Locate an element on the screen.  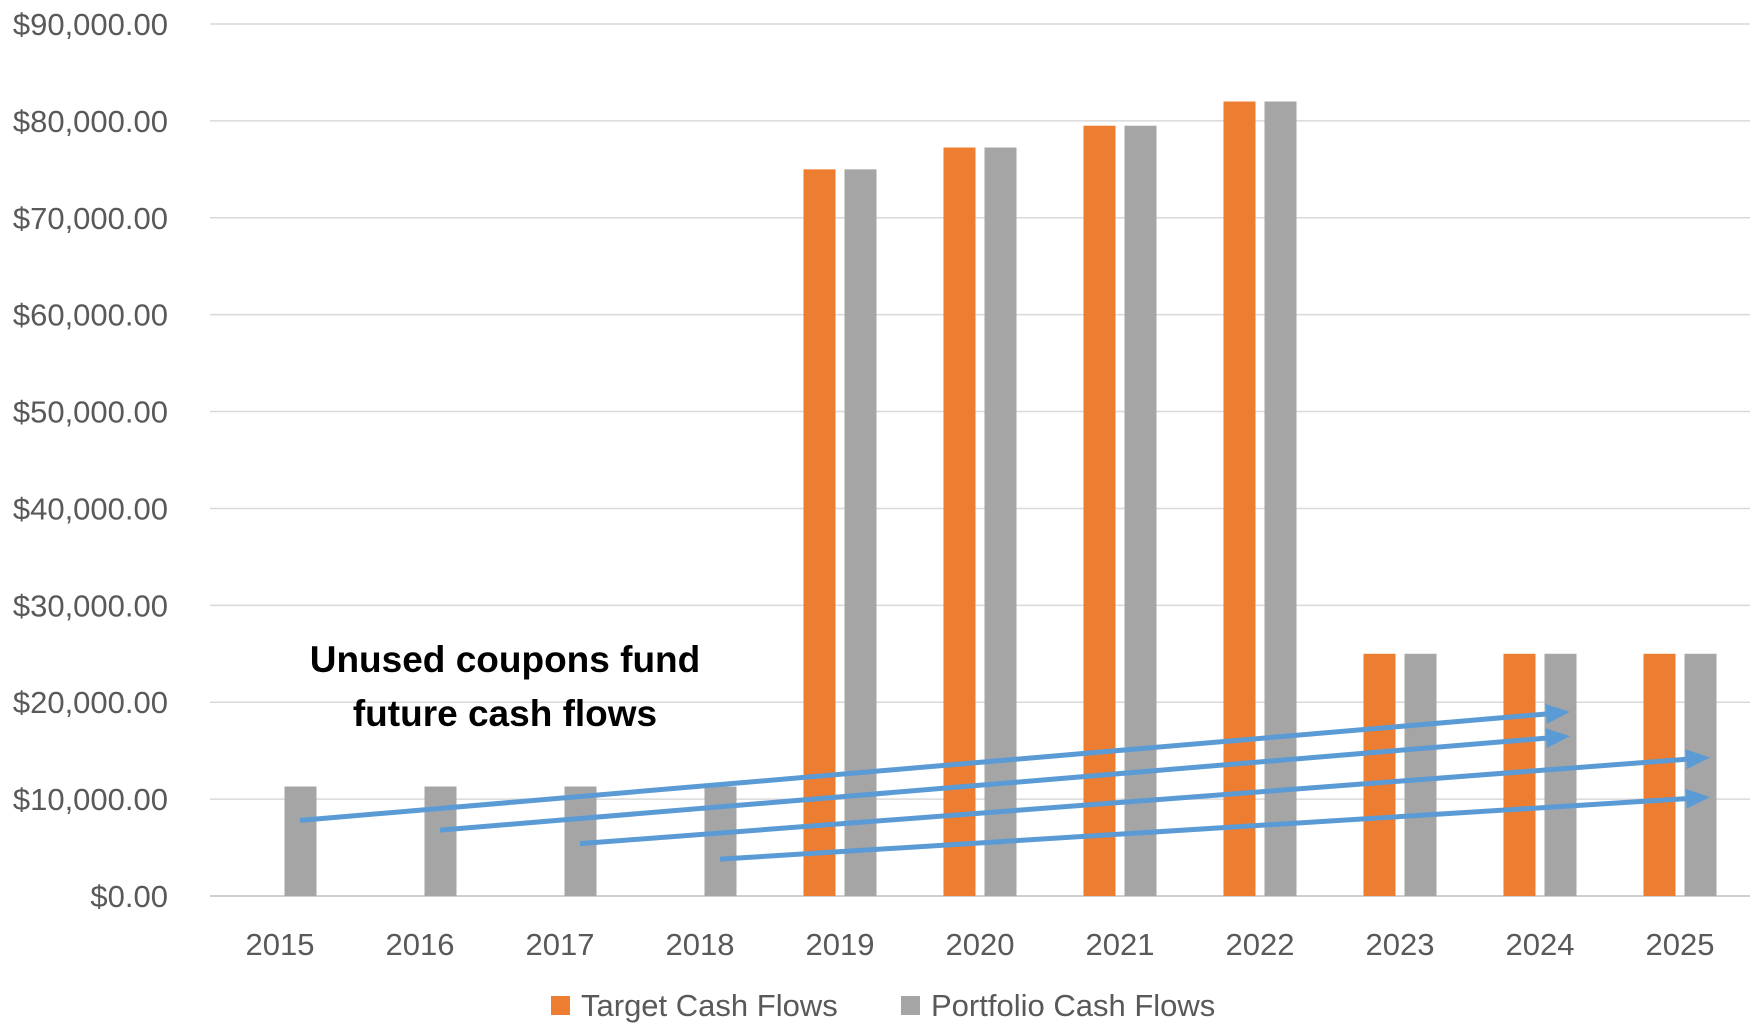
x-tick-label: 2016 is located at coordinates (420, 944).